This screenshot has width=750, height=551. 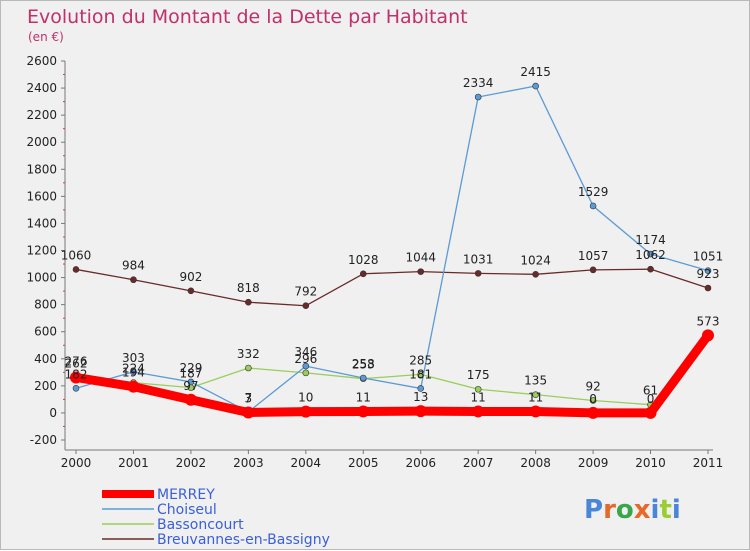 I want to click on y-tick-label: 200, so click(x=45, y=386).